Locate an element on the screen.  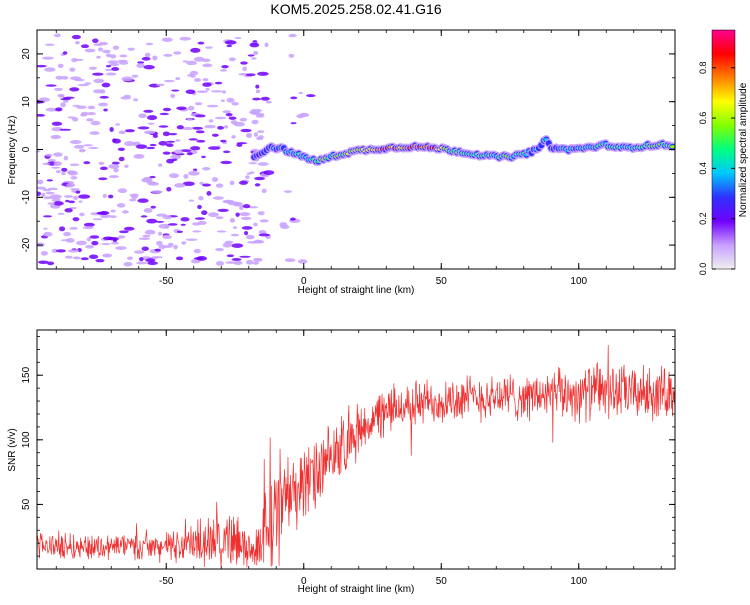
snr-x-tick-label: -50 is located at coordinates (166, 581).